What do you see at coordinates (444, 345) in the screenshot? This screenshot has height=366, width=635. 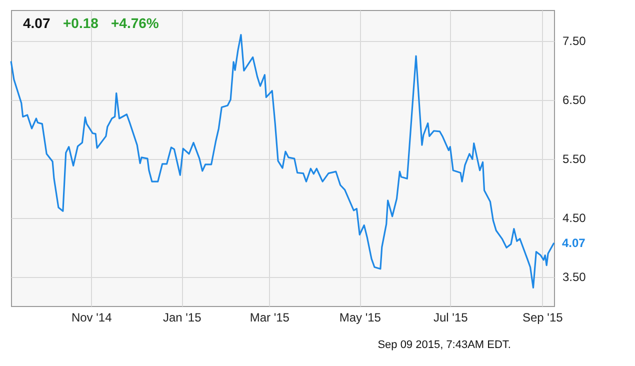 I see `text: Sep 09 2015, 7:43AM EDT.` at bounding box center [444, 345].